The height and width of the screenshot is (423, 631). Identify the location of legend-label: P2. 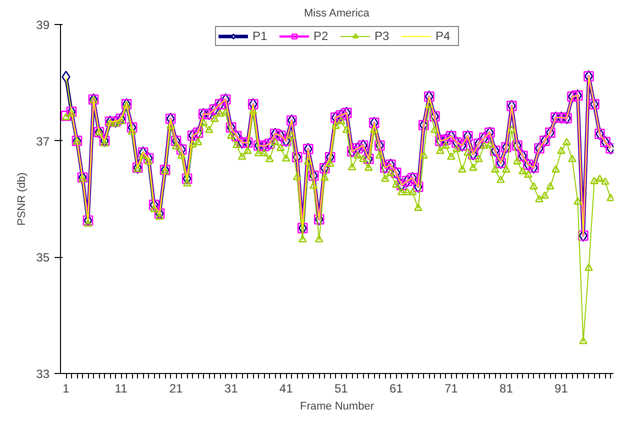
(322, 36).